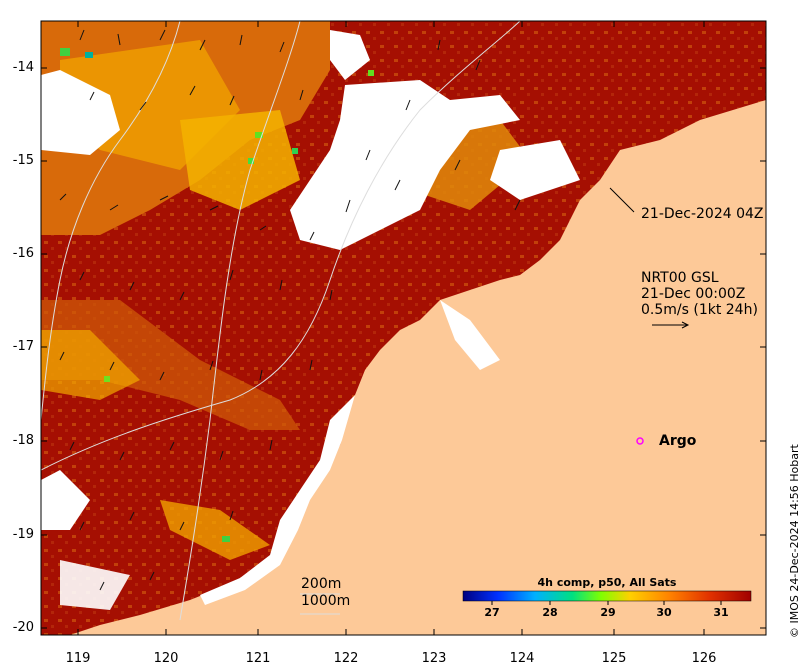 This screenshot has height=672, width=810. I want to click on colorbar, so click(607, 596).